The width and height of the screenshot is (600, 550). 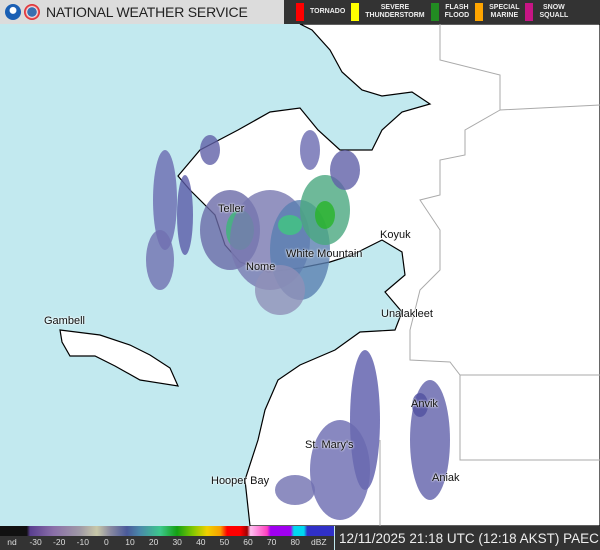 What do you see at coordinates (177, 542) in the screenshot?
I see `scale-label: 30` at bounding box center [177, 542].